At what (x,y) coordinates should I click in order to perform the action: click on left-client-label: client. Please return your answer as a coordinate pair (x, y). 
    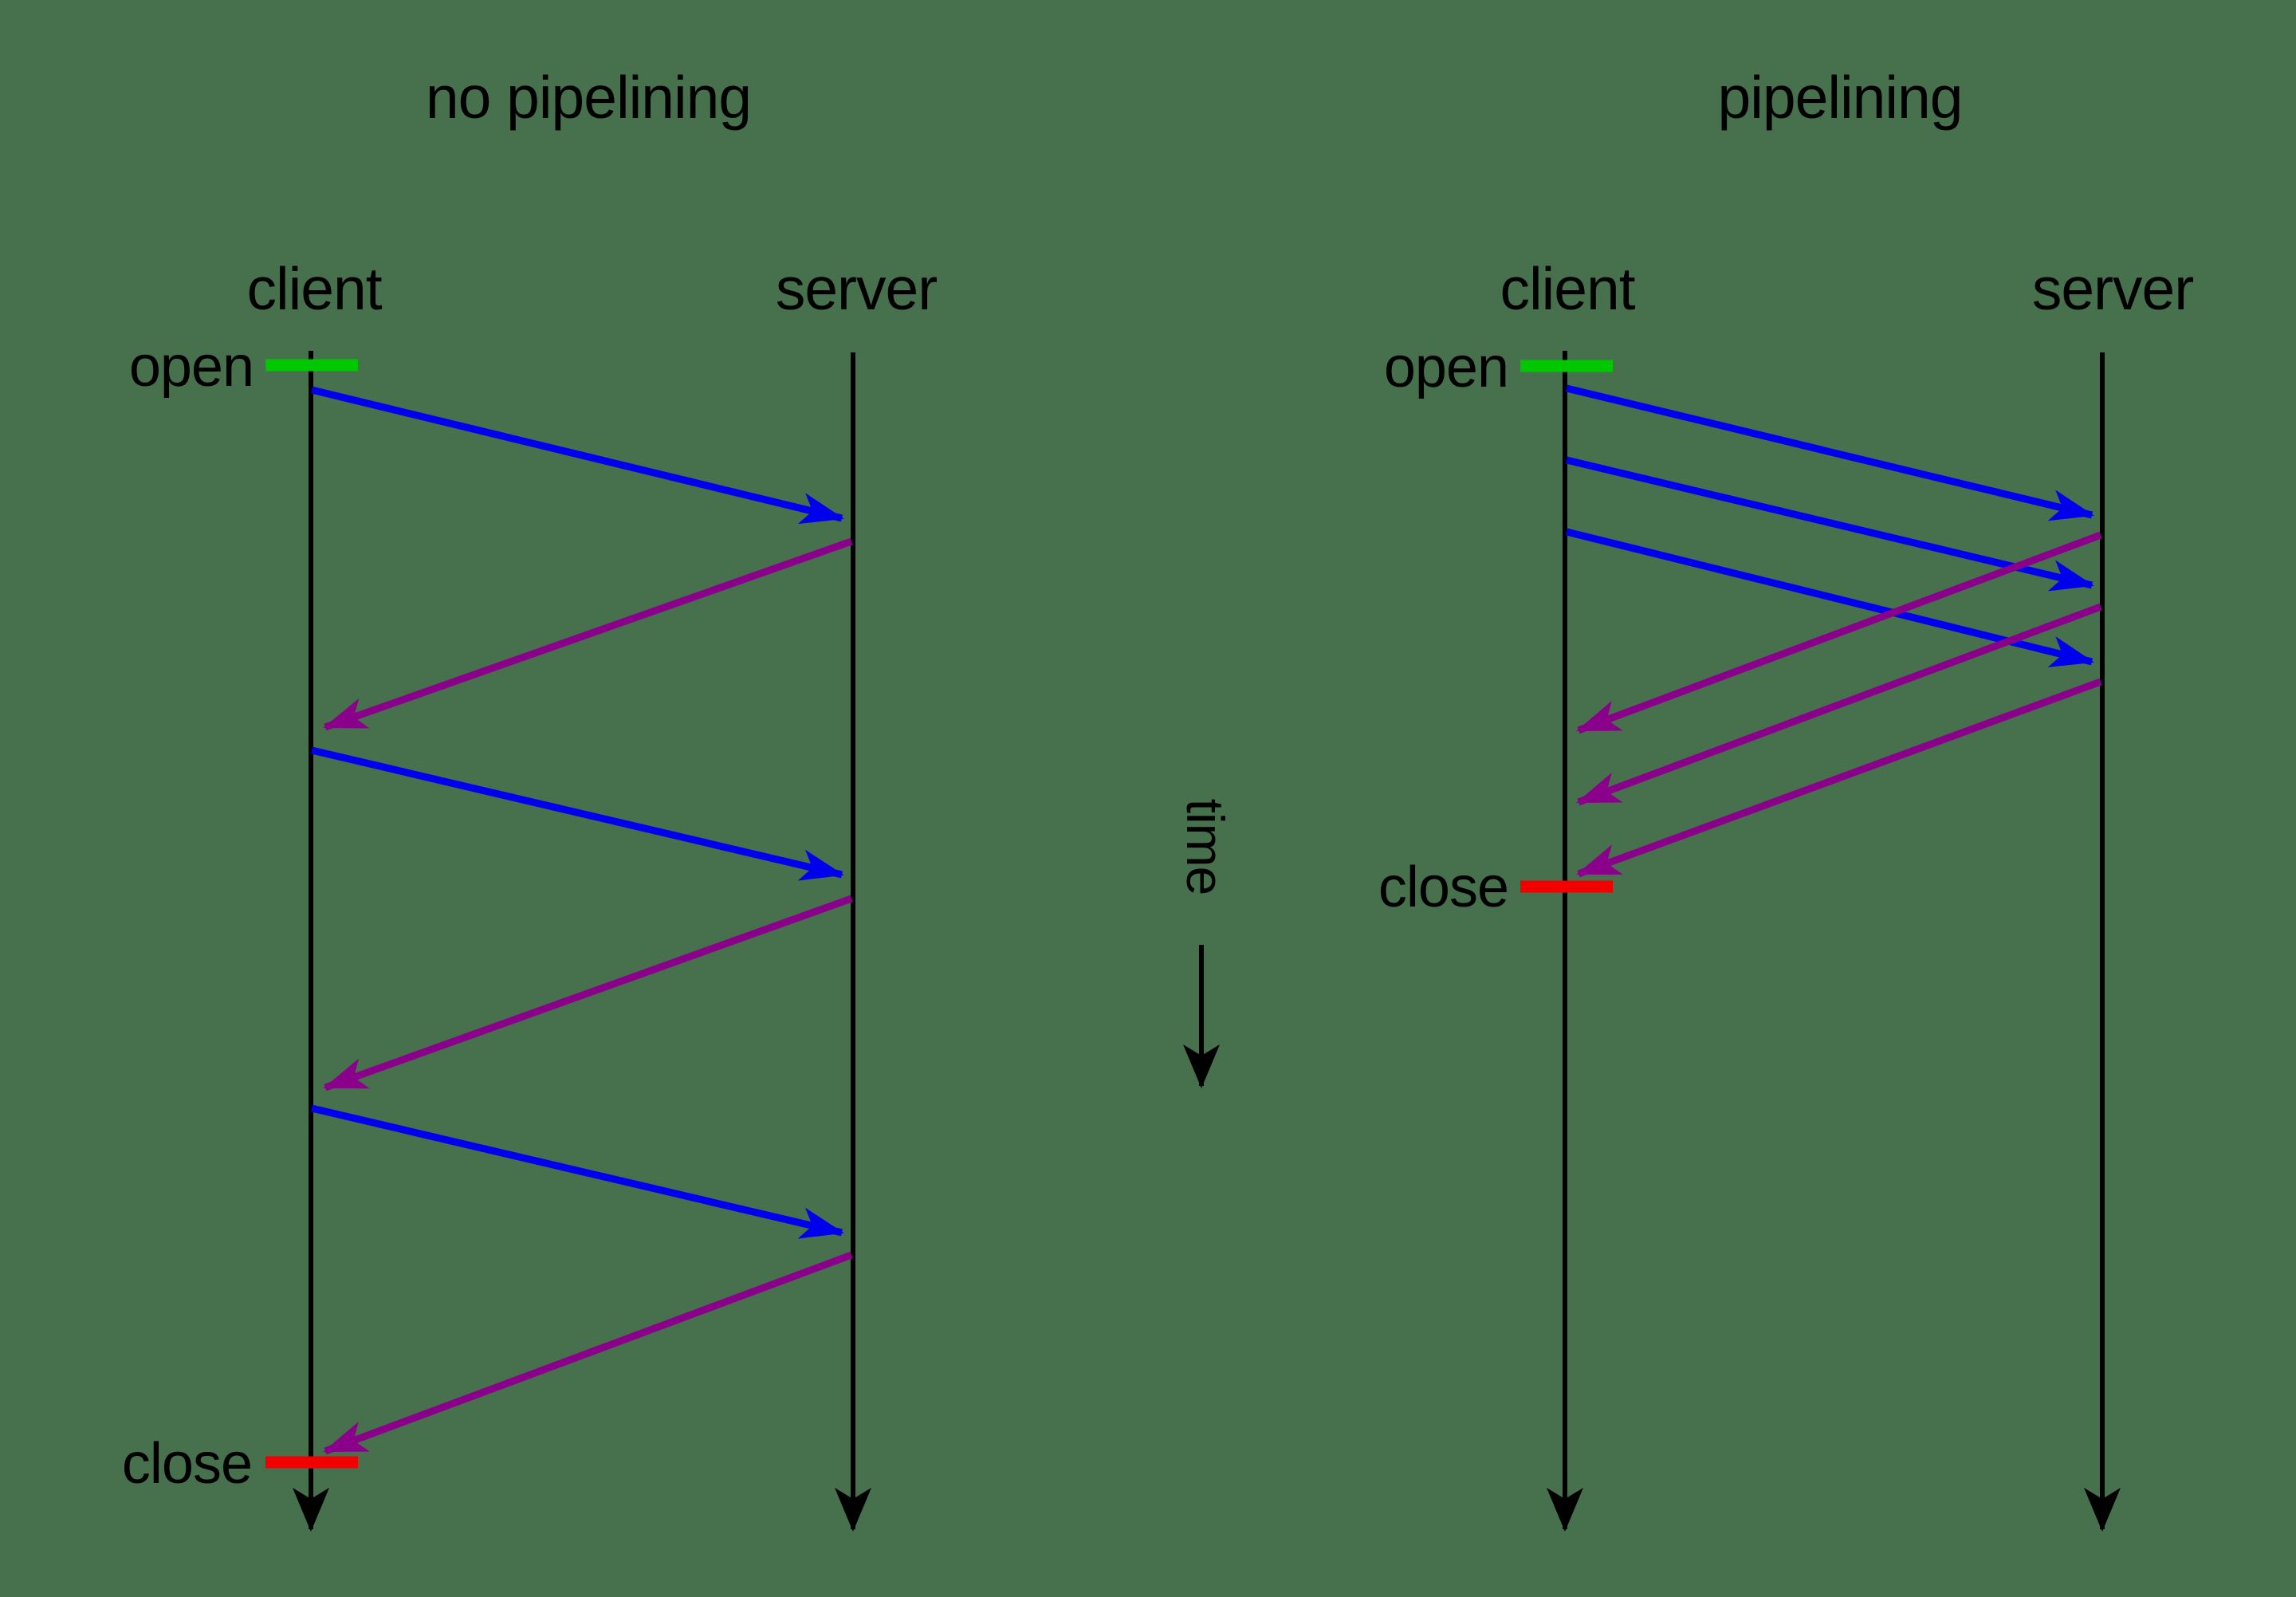
    Looking at the image, I should click on (314, 288).